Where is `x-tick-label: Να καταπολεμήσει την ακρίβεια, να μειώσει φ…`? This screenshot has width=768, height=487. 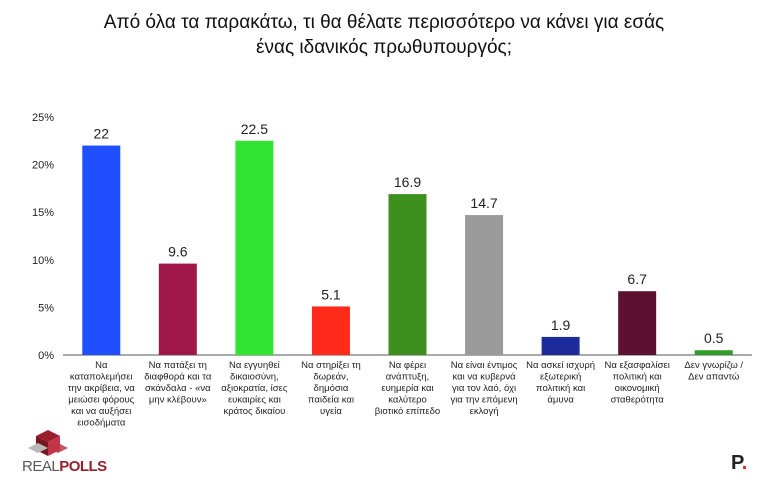
x-tick-label: Να καταπολεμήσει την ακρίβεια, να μειώσει φ… is located at coordinates (102, 394).